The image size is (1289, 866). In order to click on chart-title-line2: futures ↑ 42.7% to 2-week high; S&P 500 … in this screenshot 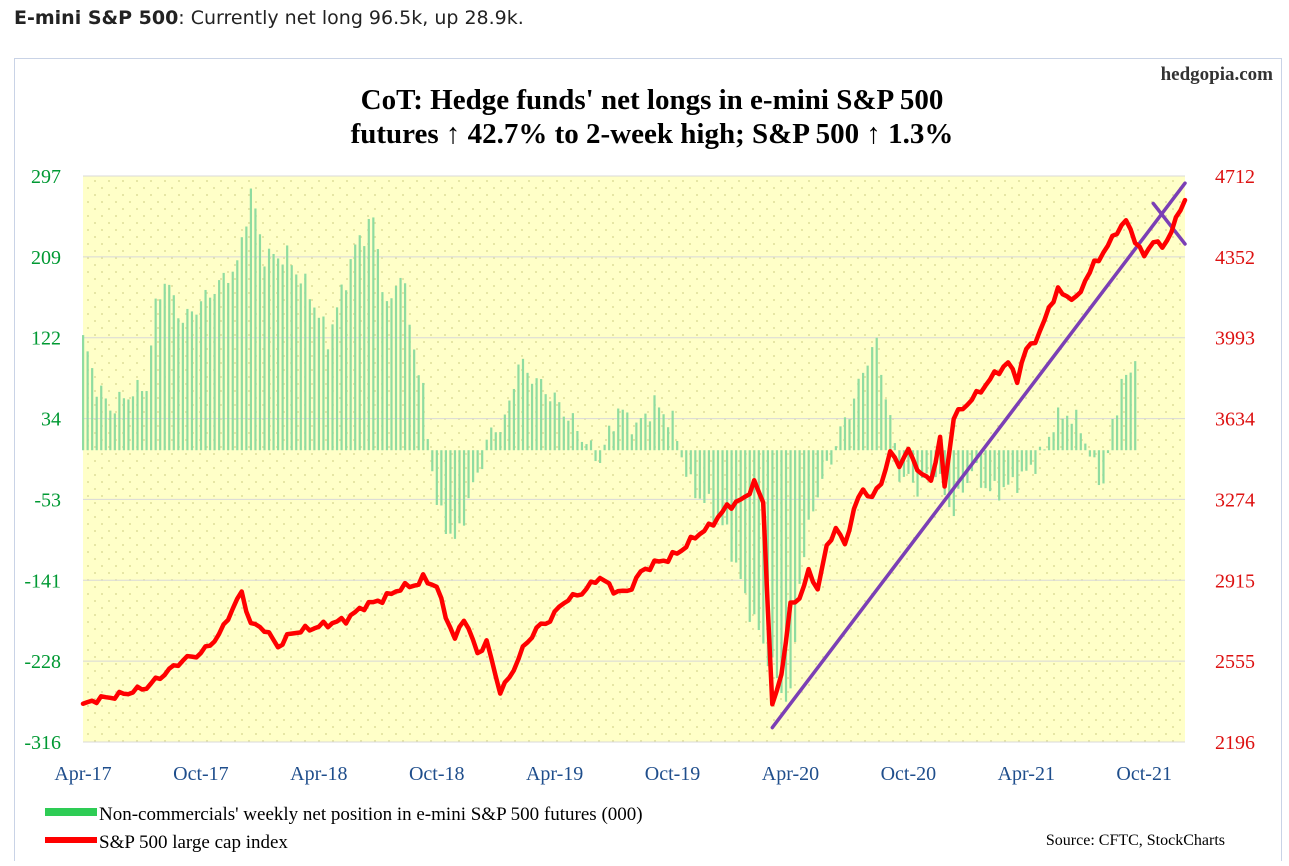, I will do `click(652, 134)`.